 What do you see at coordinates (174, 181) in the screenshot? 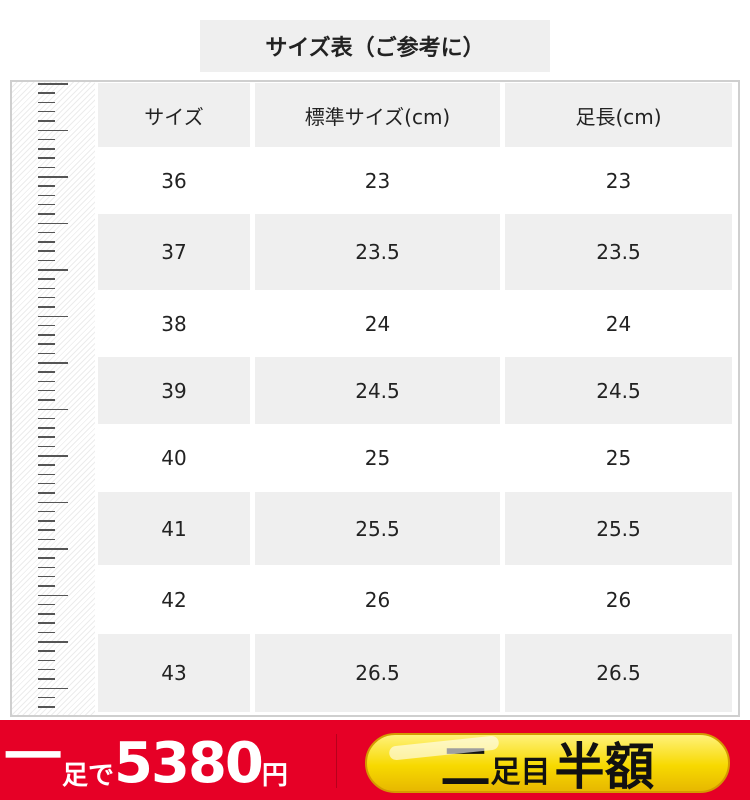
I see `table-cell: 36` at bounding box center [174, 181].